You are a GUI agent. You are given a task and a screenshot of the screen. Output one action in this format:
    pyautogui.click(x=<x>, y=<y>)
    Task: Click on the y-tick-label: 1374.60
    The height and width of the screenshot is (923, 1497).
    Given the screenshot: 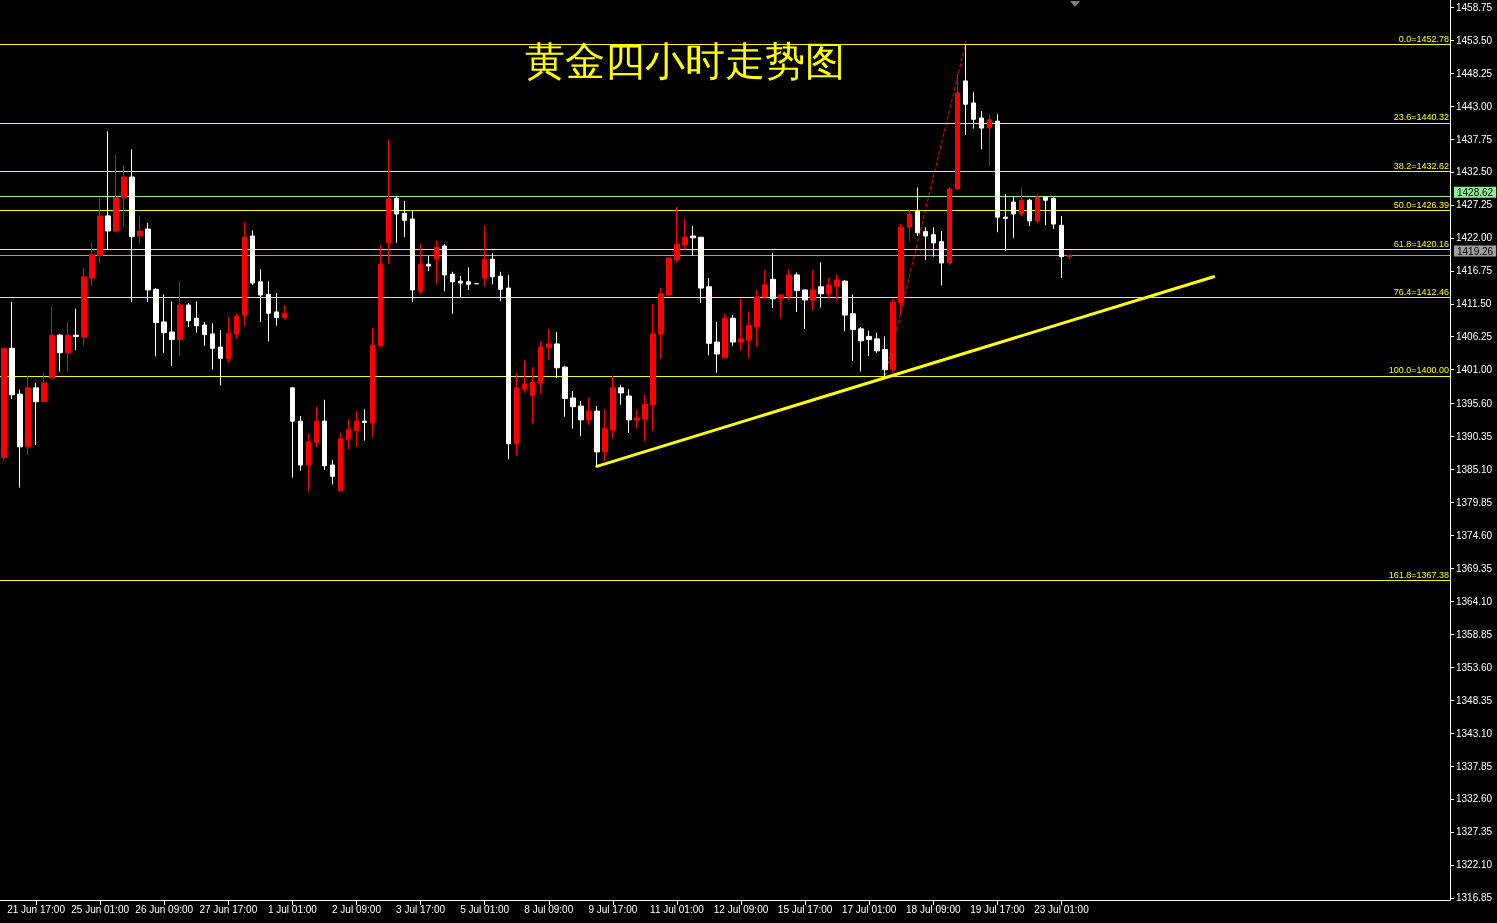 What is the action you would take?
    pyautogui.click(x=1474, y=535)
    